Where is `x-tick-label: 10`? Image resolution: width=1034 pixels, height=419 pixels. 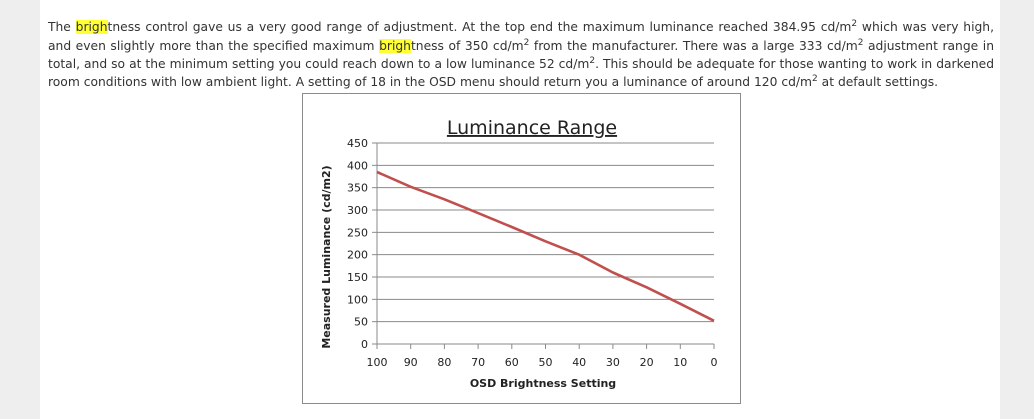 x-tick-label: 10 is located at coordinates (680, 362).